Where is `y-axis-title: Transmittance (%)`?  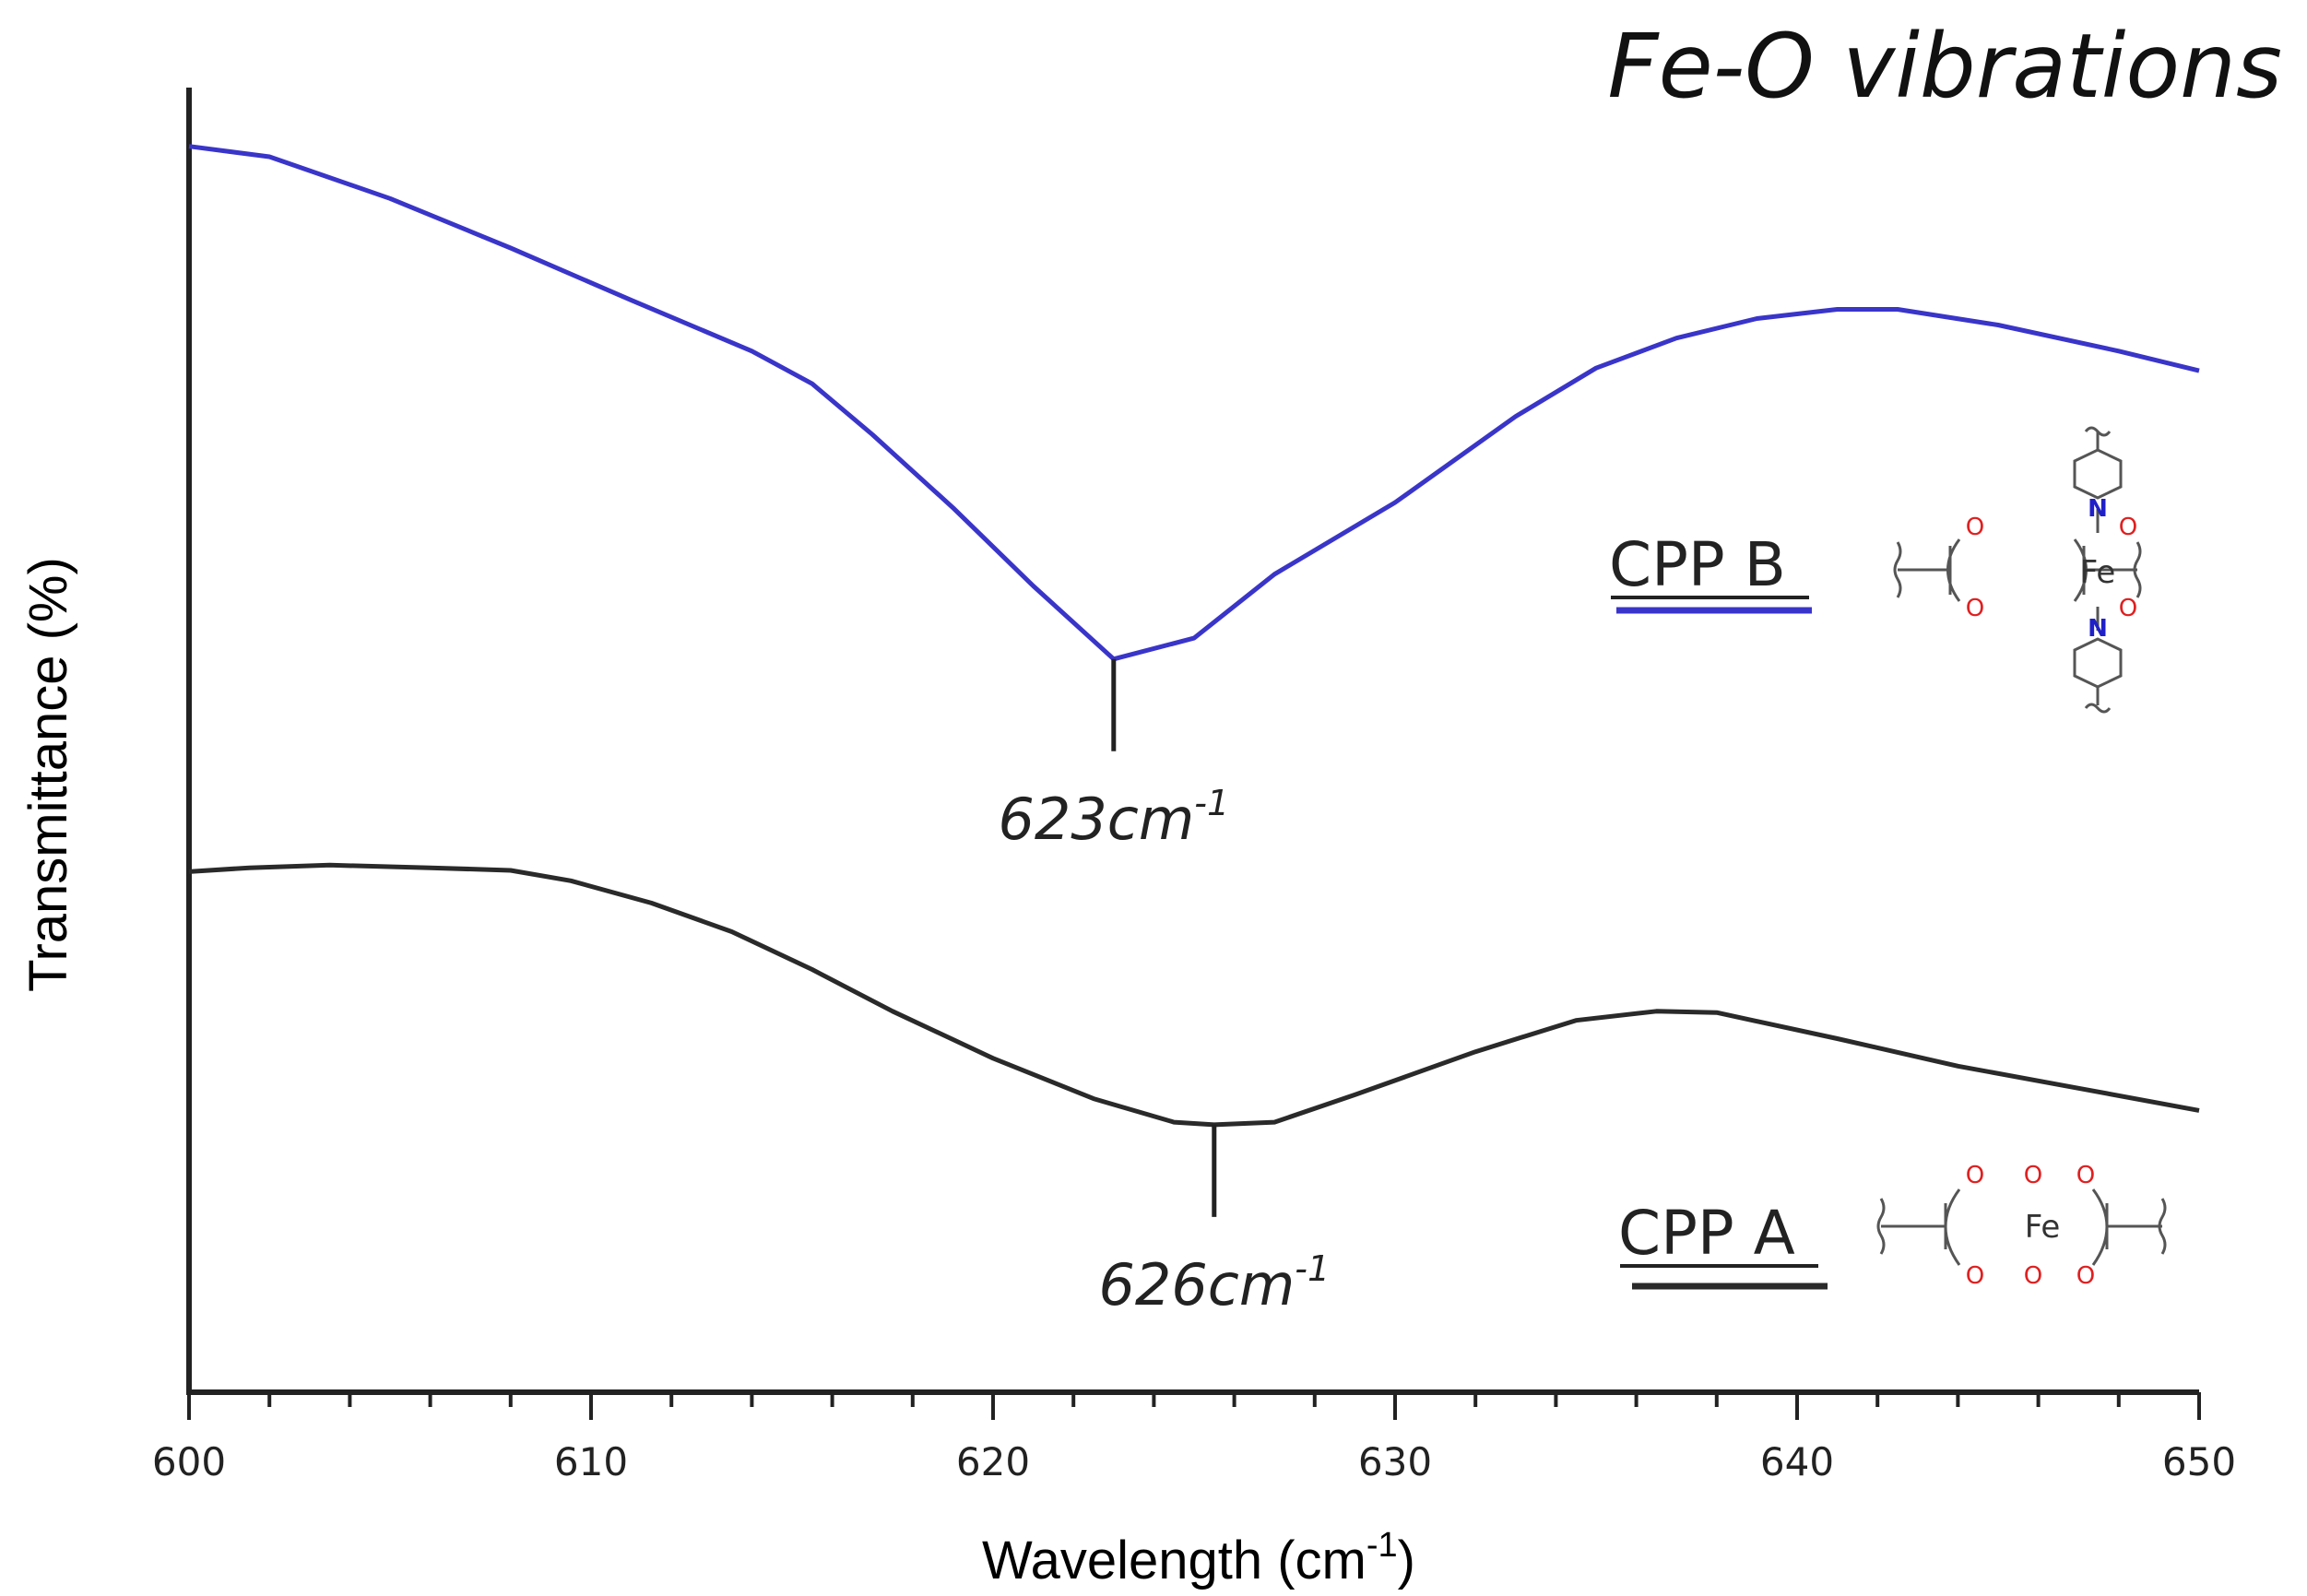 y-axis-title: Transmittance (%) is located at coordinates (48, 774).